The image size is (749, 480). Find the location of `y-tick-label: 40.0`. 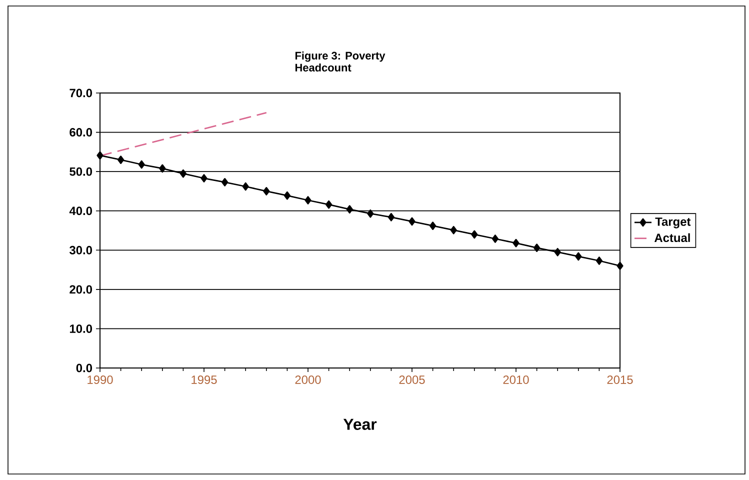

y-tick-label: 40.0 is located at coordinates (80, 211).